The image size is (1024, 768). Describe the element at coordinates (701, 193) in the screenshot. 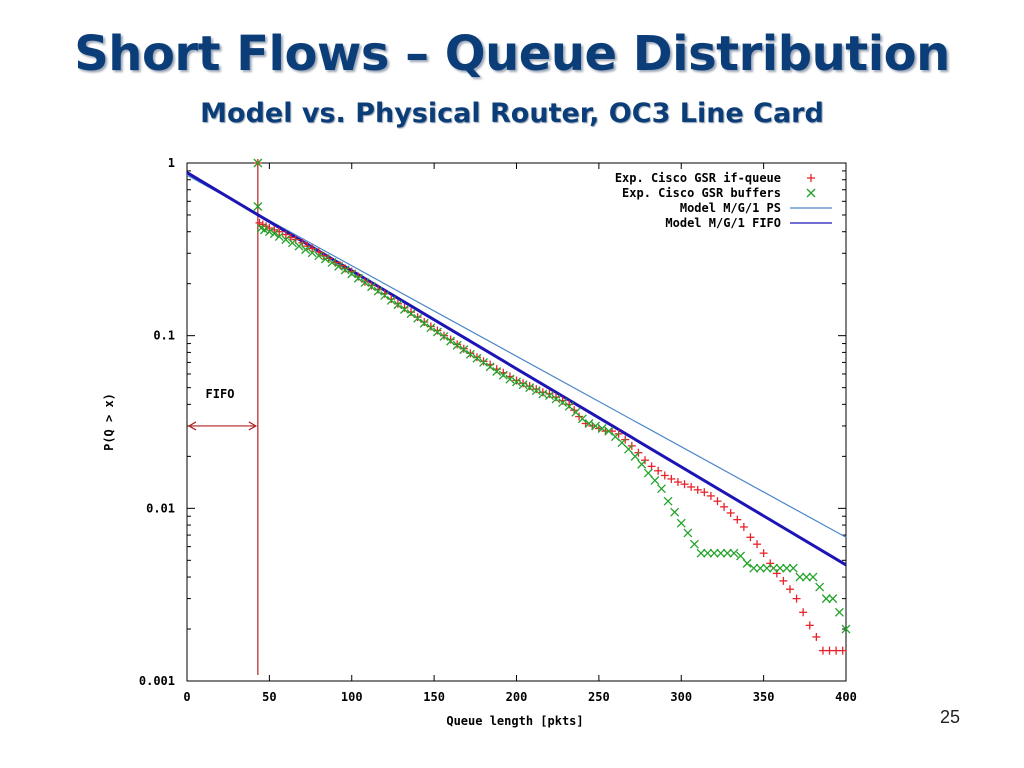

I see `legend-label: Exp. Cisco GSR buffers` at that location.